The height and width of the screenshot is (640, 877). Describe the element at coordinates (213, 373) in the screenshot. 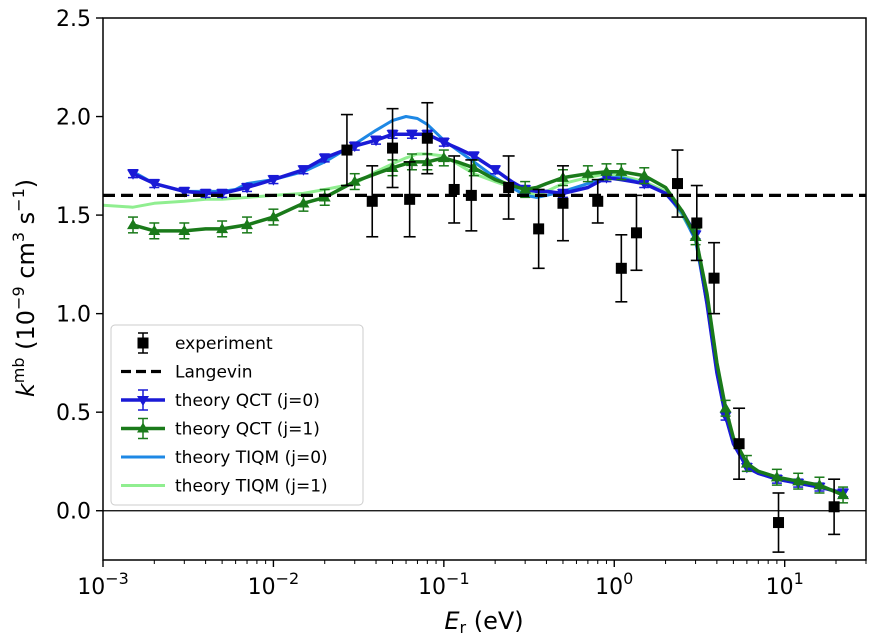

I see `legend-label: Langevin` at that location.